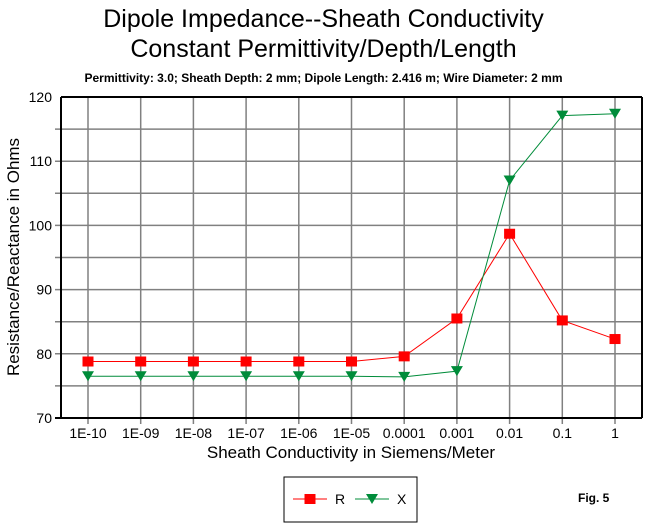 This screenshot has height=526, width=647. Describe the element at coordinates (563, 433) in the screenshot. I see `x-tick-label: 0.1` at that location.